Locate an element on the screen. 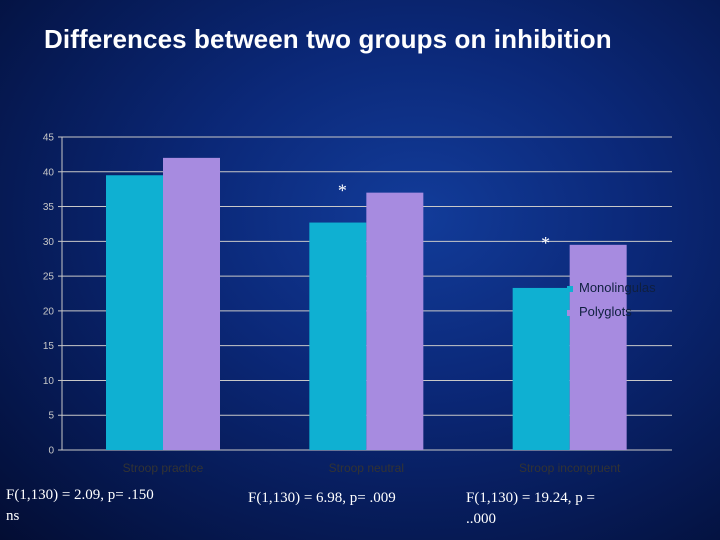 The image size is (720, 540). x-tick-label: Stroop practice is located at coordinates (163, 468).